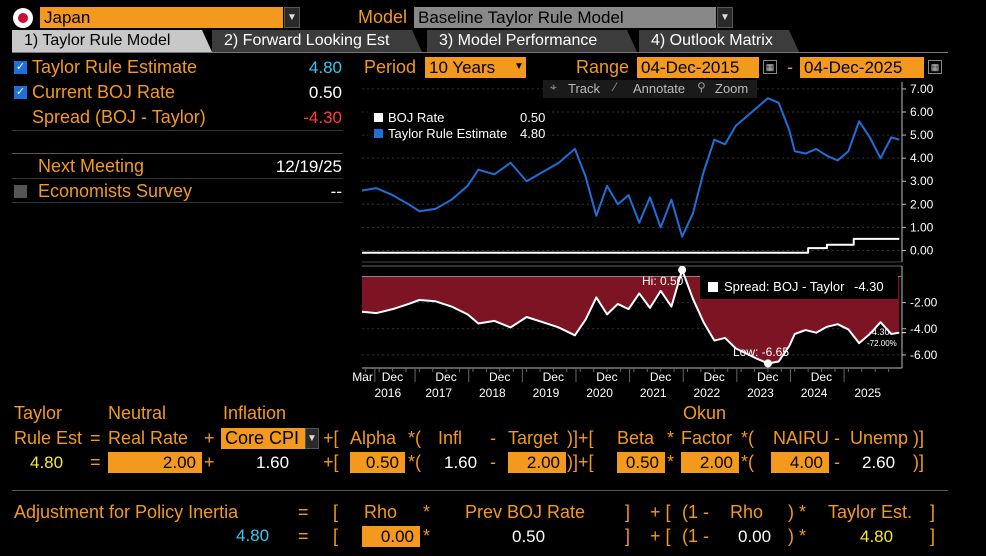  I want to click on chart-toolbar, so click(650, 89).